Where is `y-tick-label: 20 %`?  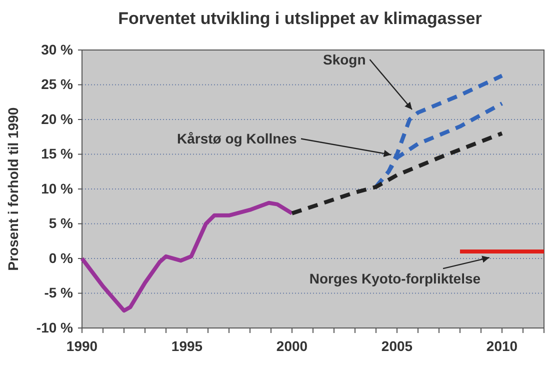 y-tick-label: 20 % is located at coordinates (57, 118).